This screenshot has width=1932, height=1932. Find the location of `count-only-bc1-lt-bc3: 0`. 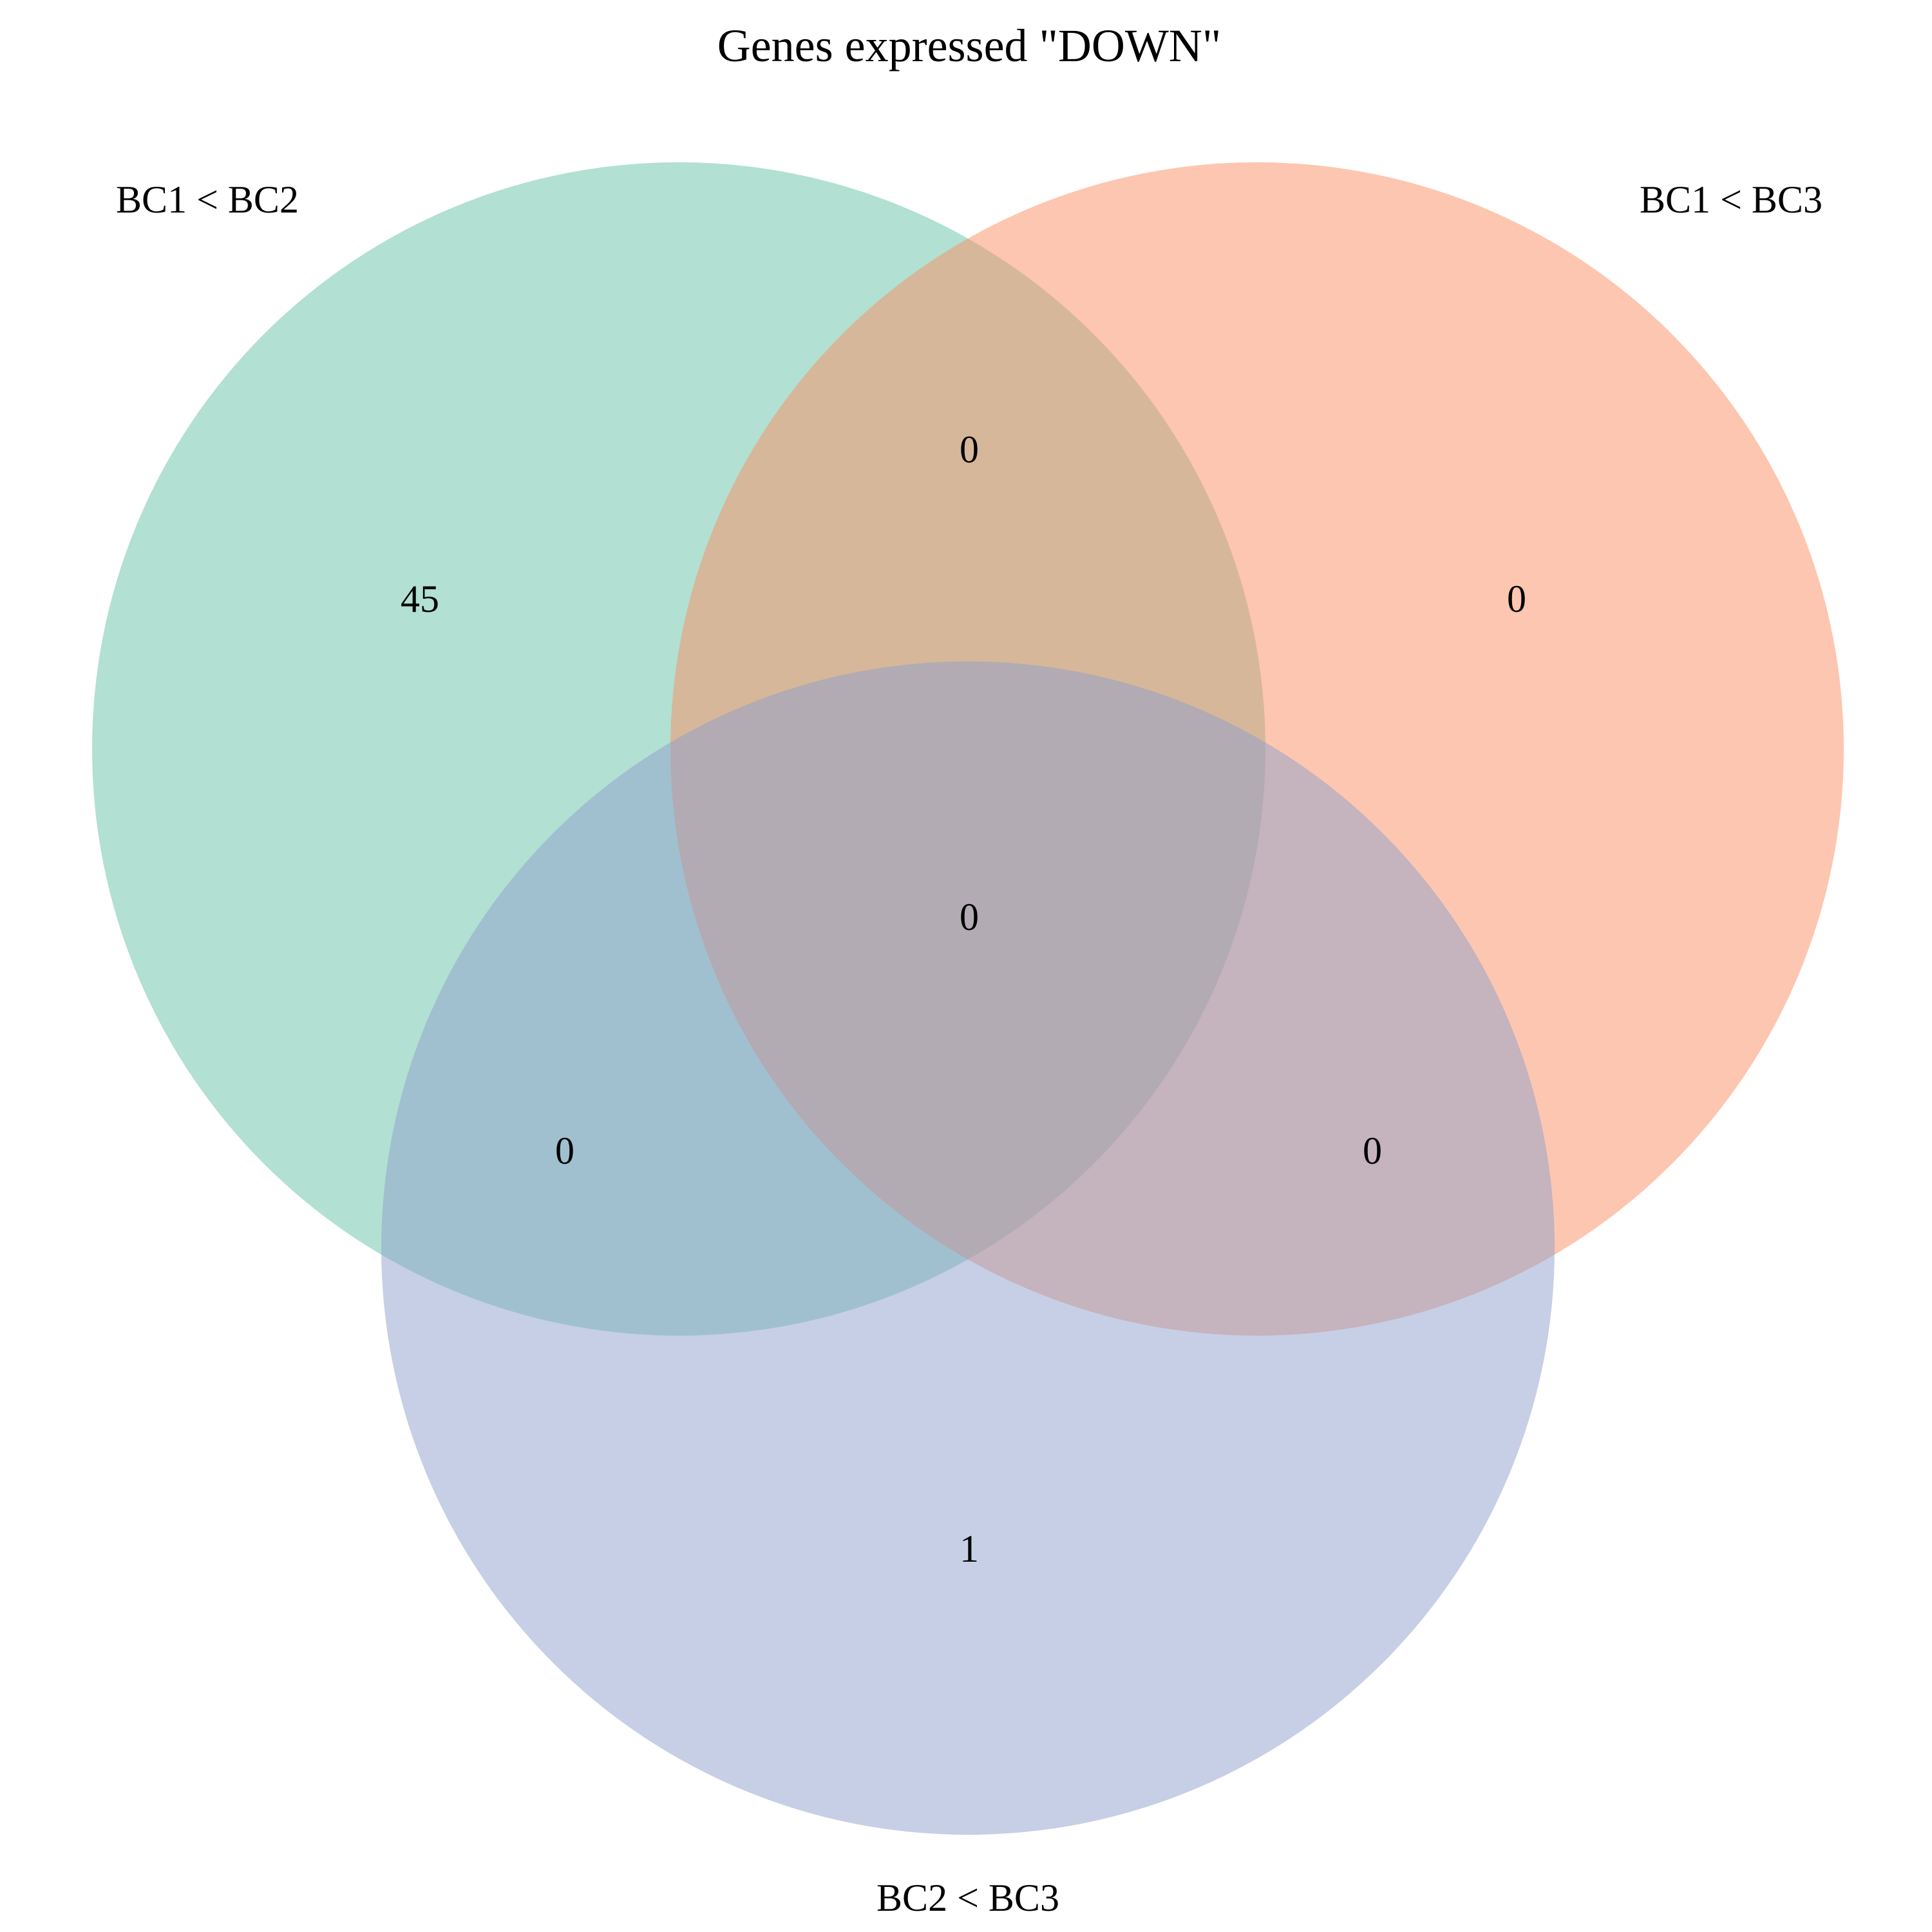

count-only-bc1-lt-bc3: 0 is located at coordinates (1516, 599).